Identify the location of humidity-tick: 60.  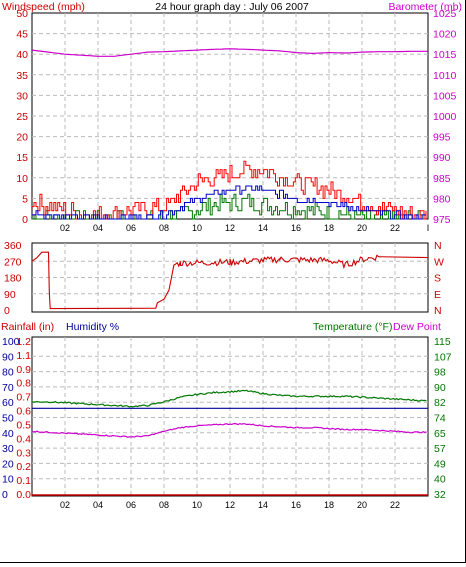
(8, 403).